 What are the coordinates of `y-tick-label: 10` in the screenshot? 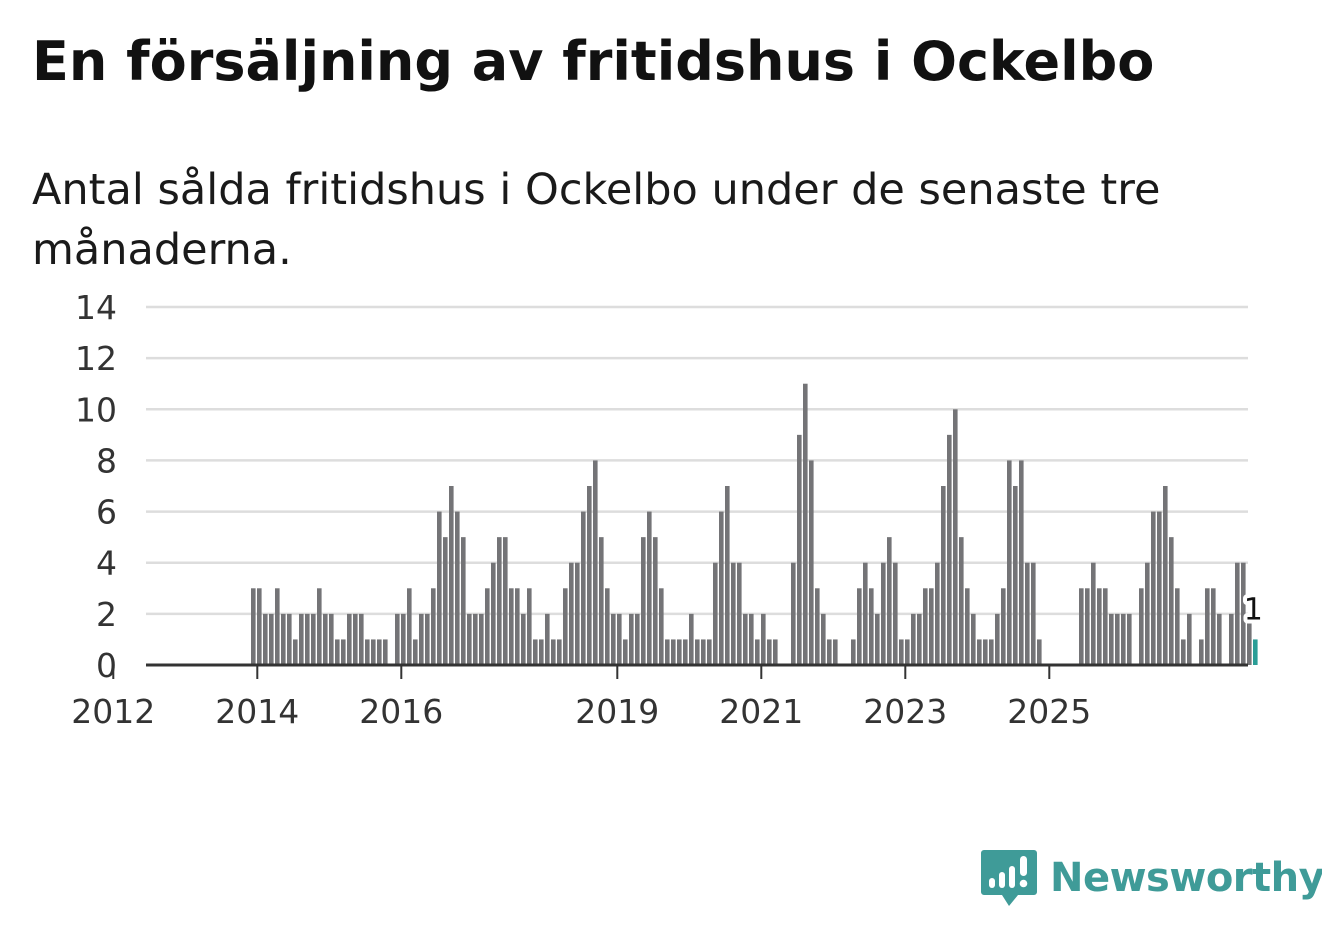 It's located at (96, 409).